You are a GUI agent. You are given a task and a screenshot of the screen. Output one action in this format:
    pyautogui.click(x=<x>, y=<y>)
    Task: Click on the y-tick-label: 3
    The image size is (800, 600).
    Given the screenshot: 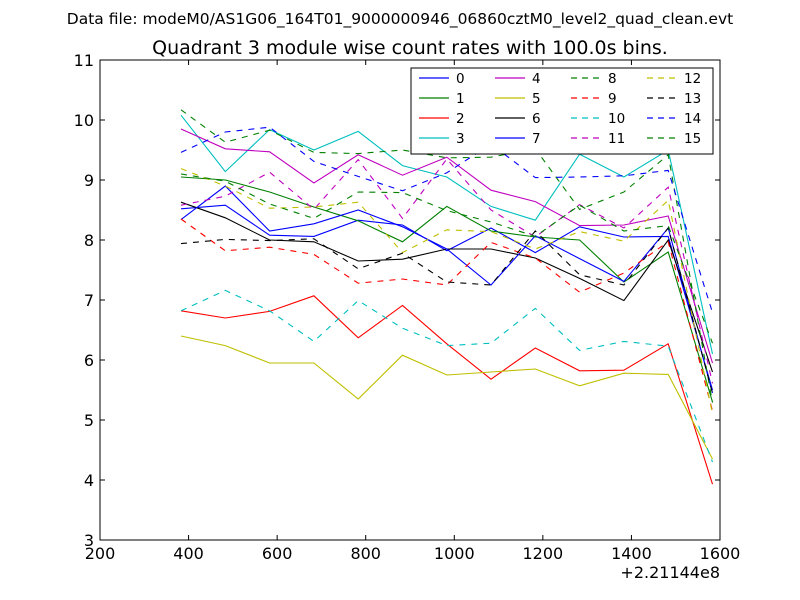 What is the action you would take?
    pyautogui.click(x=89, y=540)
    